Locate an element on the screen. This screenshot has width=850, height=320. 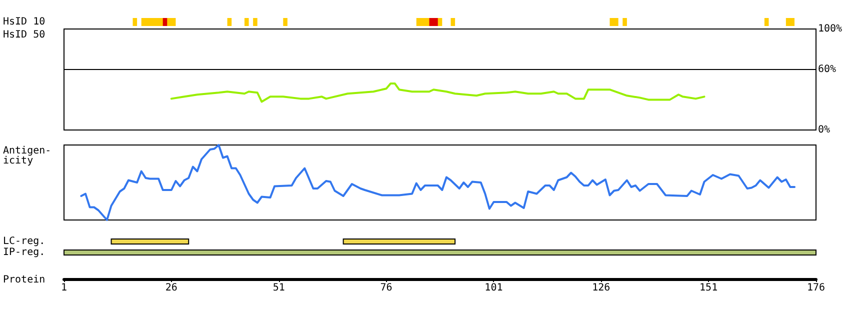
x-tick-label: 151 is located at coordinates (709, 288).